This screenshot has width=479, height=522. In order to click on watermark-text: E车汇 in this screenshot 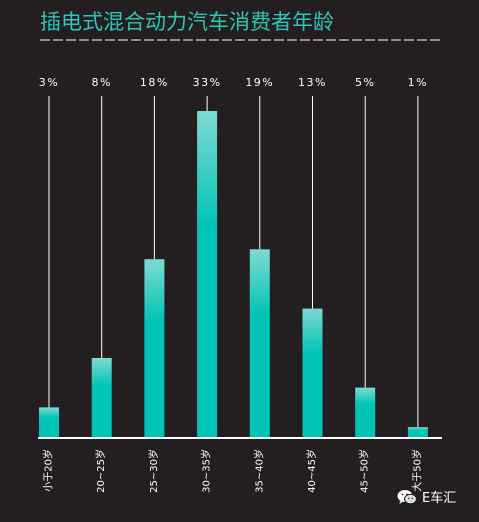, I will do `click(439, 498)`.